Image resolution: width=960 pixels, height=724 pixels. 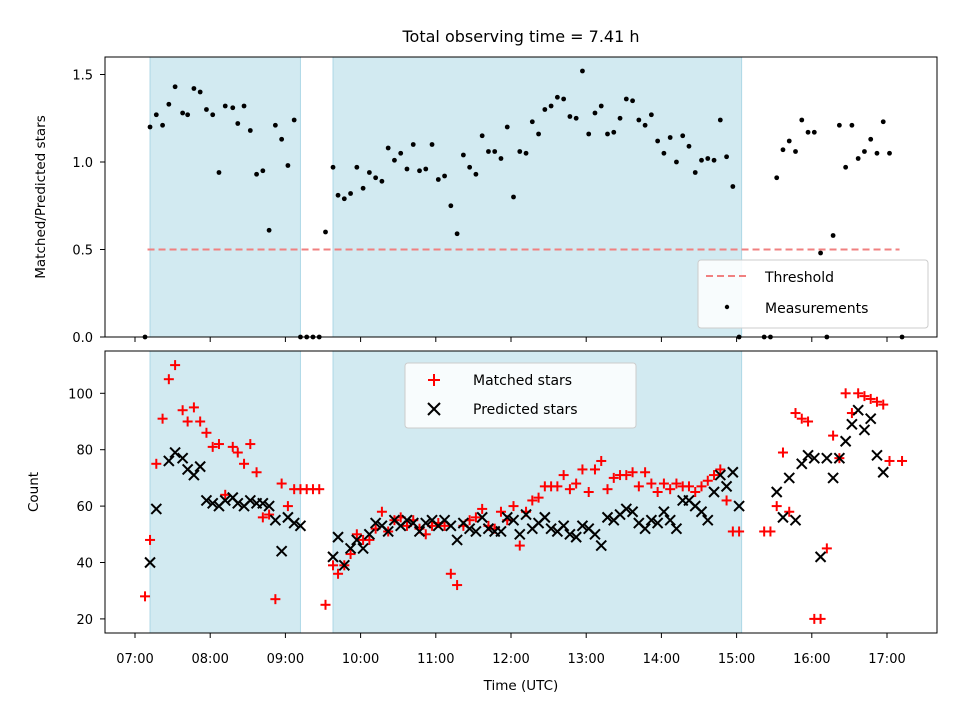 I want to click on bottom-legend: Matched stars Predicted stars, so click(x=520, y=395).